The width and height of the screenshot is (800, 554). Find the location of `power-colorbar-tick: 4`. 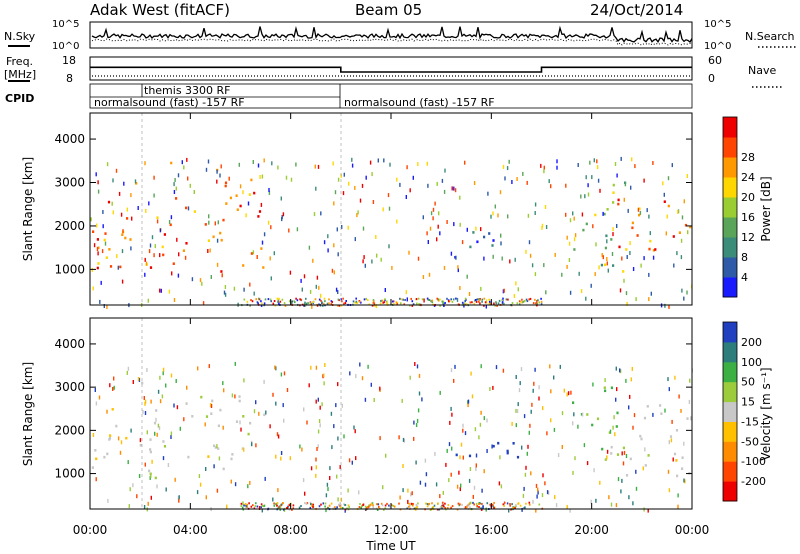

power-colorbar-tick: 4 is located at coordinates (744, 277).